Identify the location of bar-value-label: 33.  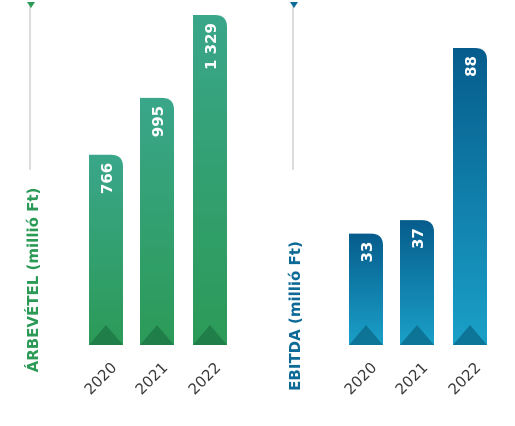
(367, 252).